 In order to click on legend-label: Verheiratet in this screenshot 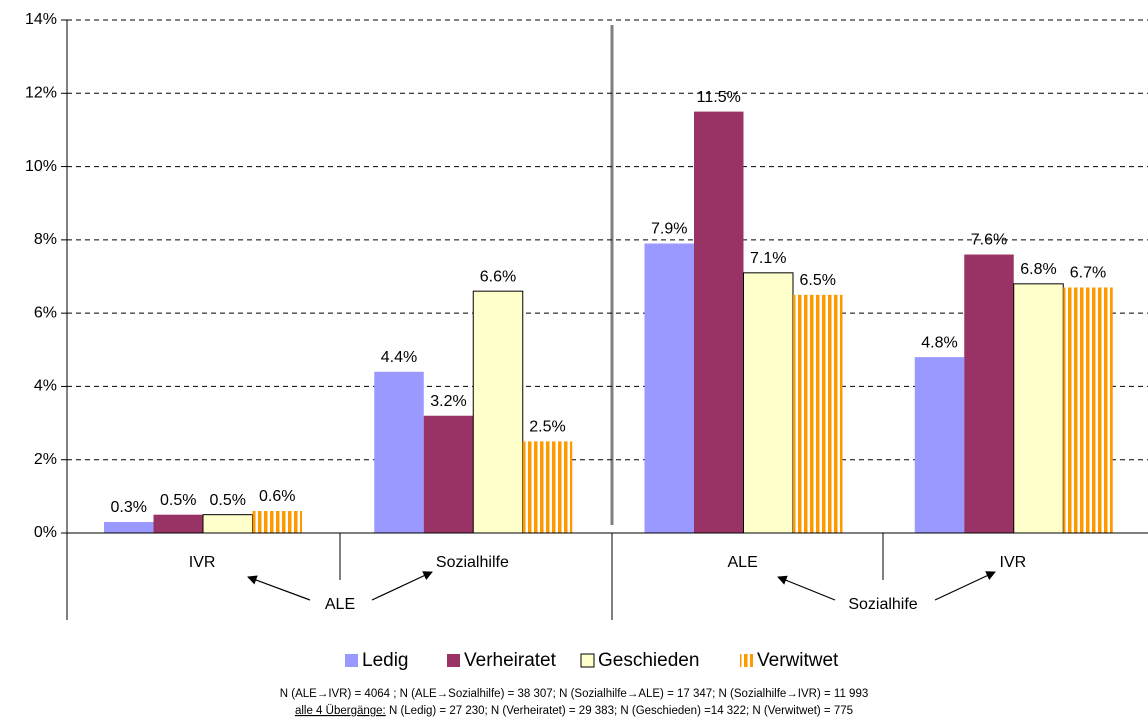, I will do `click(510, 660)`.